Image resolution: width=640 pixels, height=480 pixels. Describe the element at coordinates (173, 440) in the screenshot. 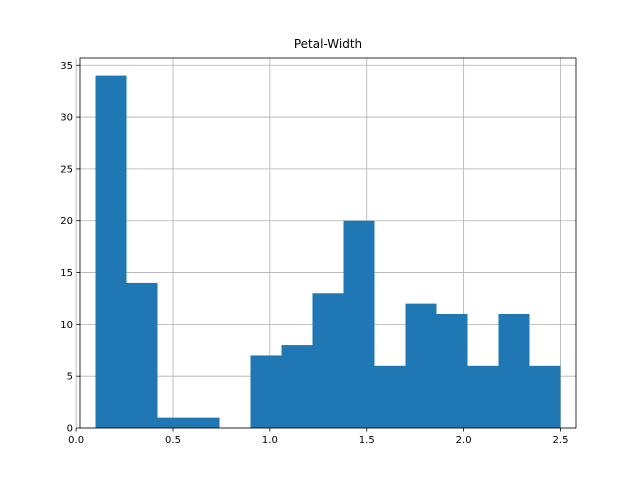

I see `x-tick-label: 0.5` at that location.